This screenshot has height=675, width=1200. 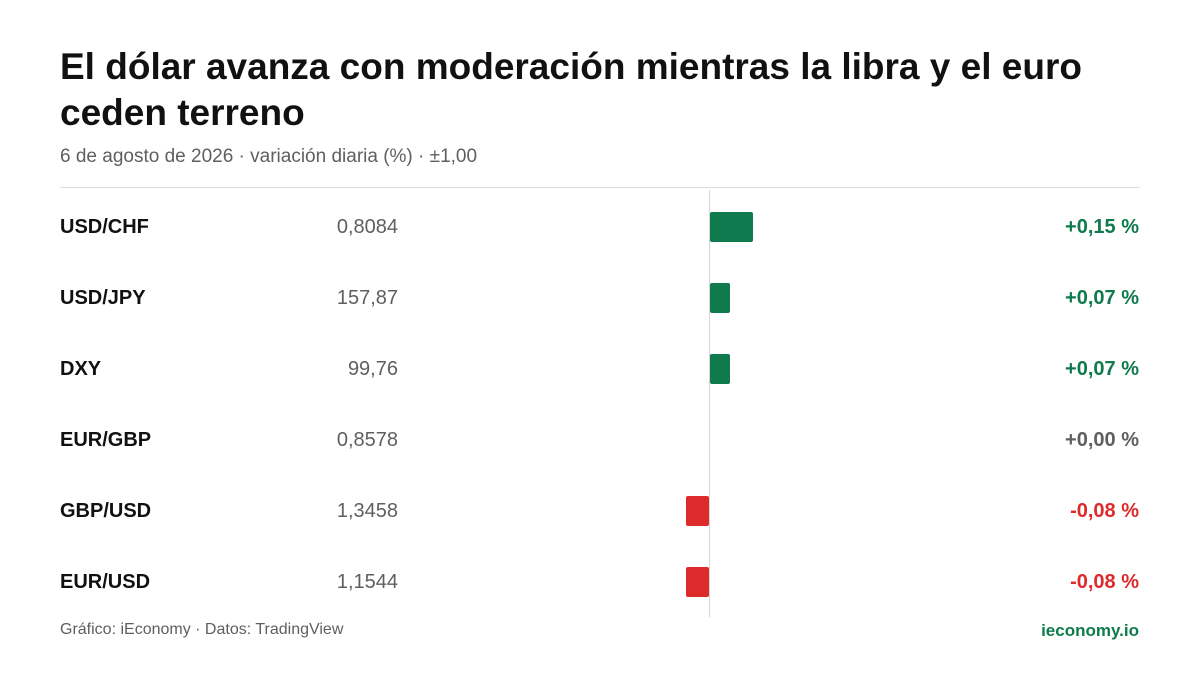 I want to click on header-divider, so click(x=600, y=187).